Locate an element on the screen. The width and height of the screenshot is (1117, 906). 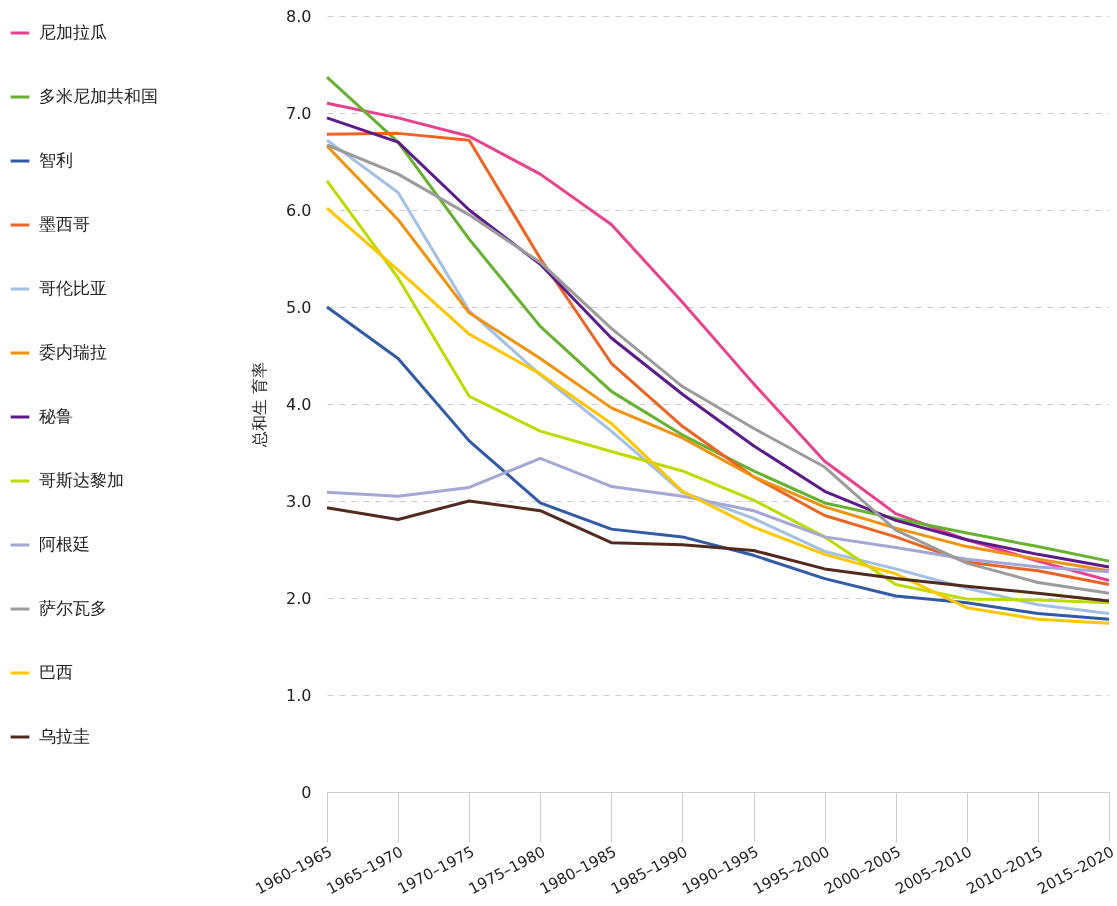
legend-label: 萨尔瓦多 is located at coordinates (73, 608).